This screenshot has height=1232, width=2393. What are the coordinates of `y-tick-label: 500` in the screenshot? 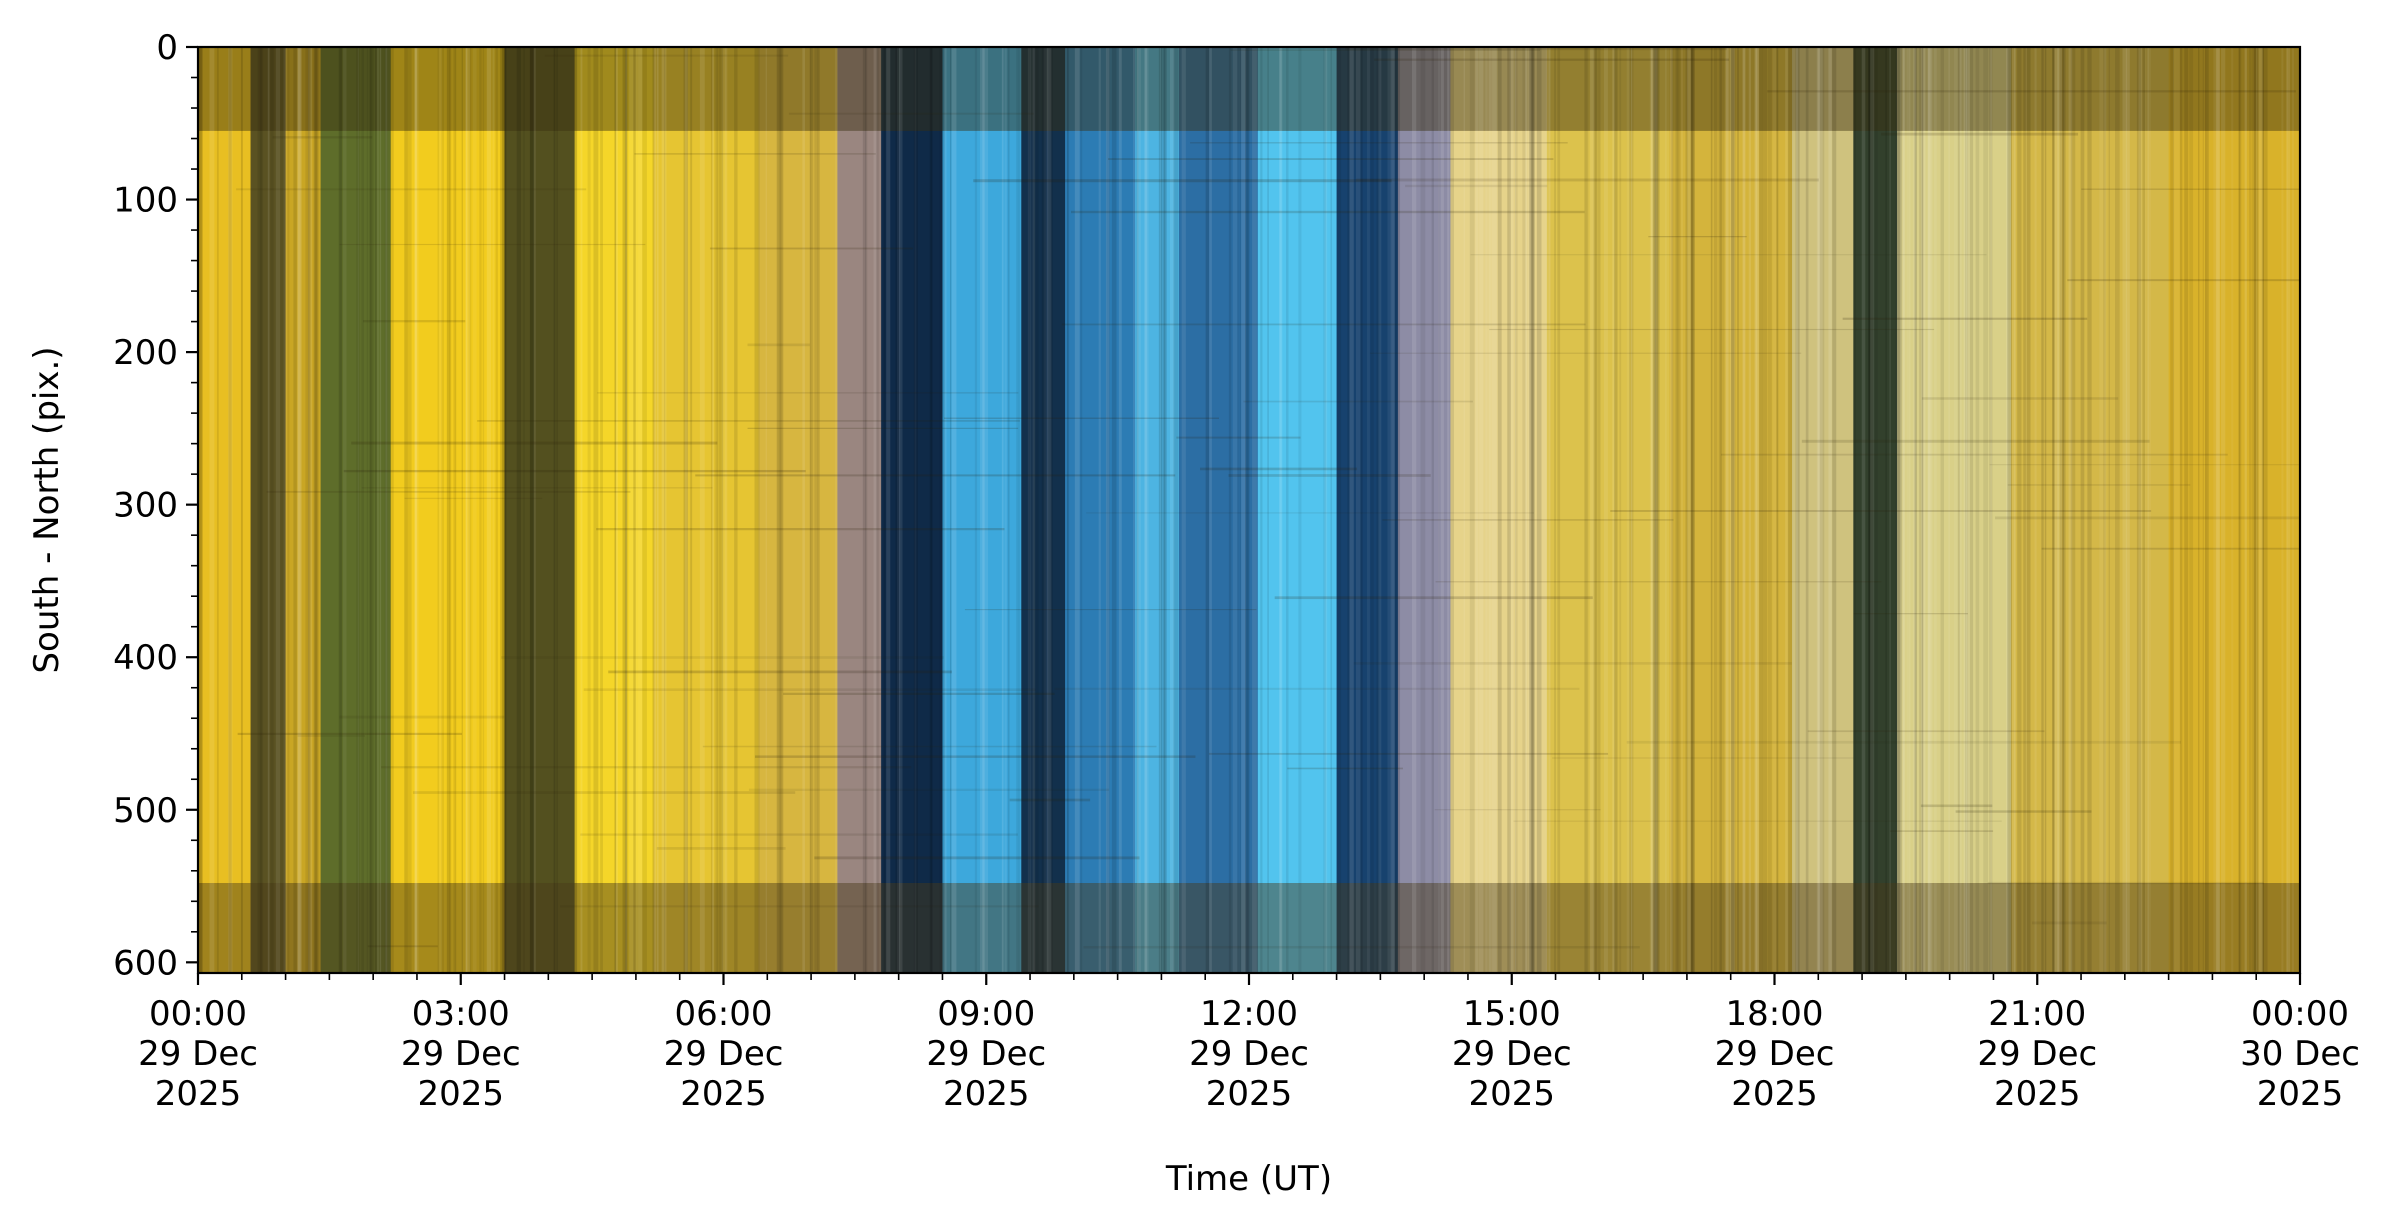 It's located at (145, 811).